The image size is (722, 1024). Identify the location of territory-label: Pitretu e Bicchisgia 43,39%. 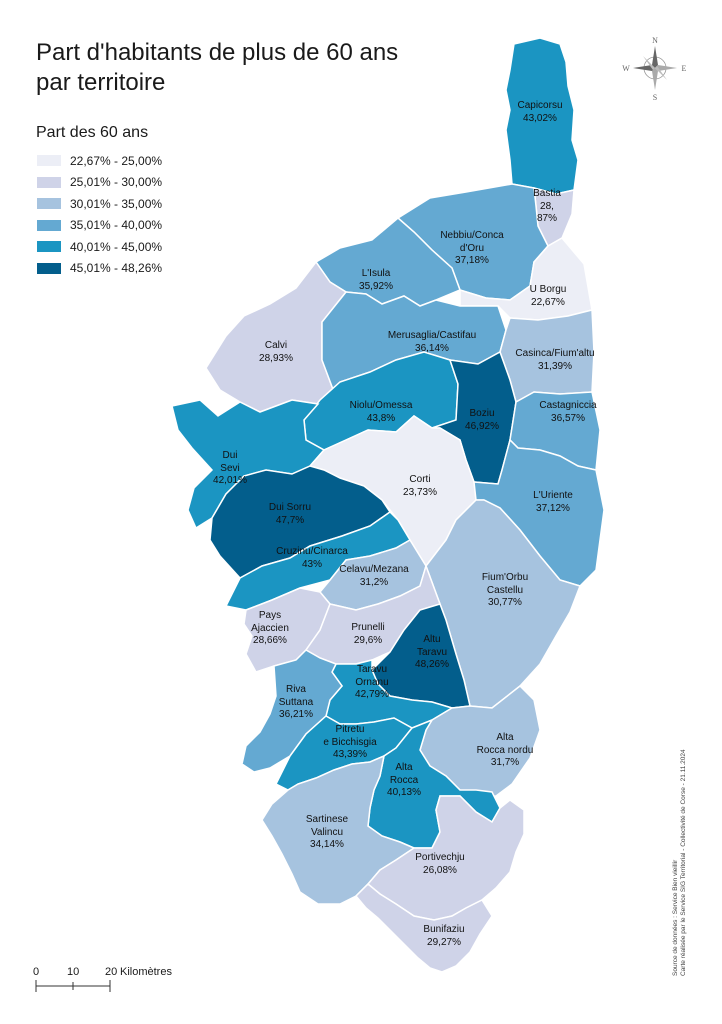
(349, 743).